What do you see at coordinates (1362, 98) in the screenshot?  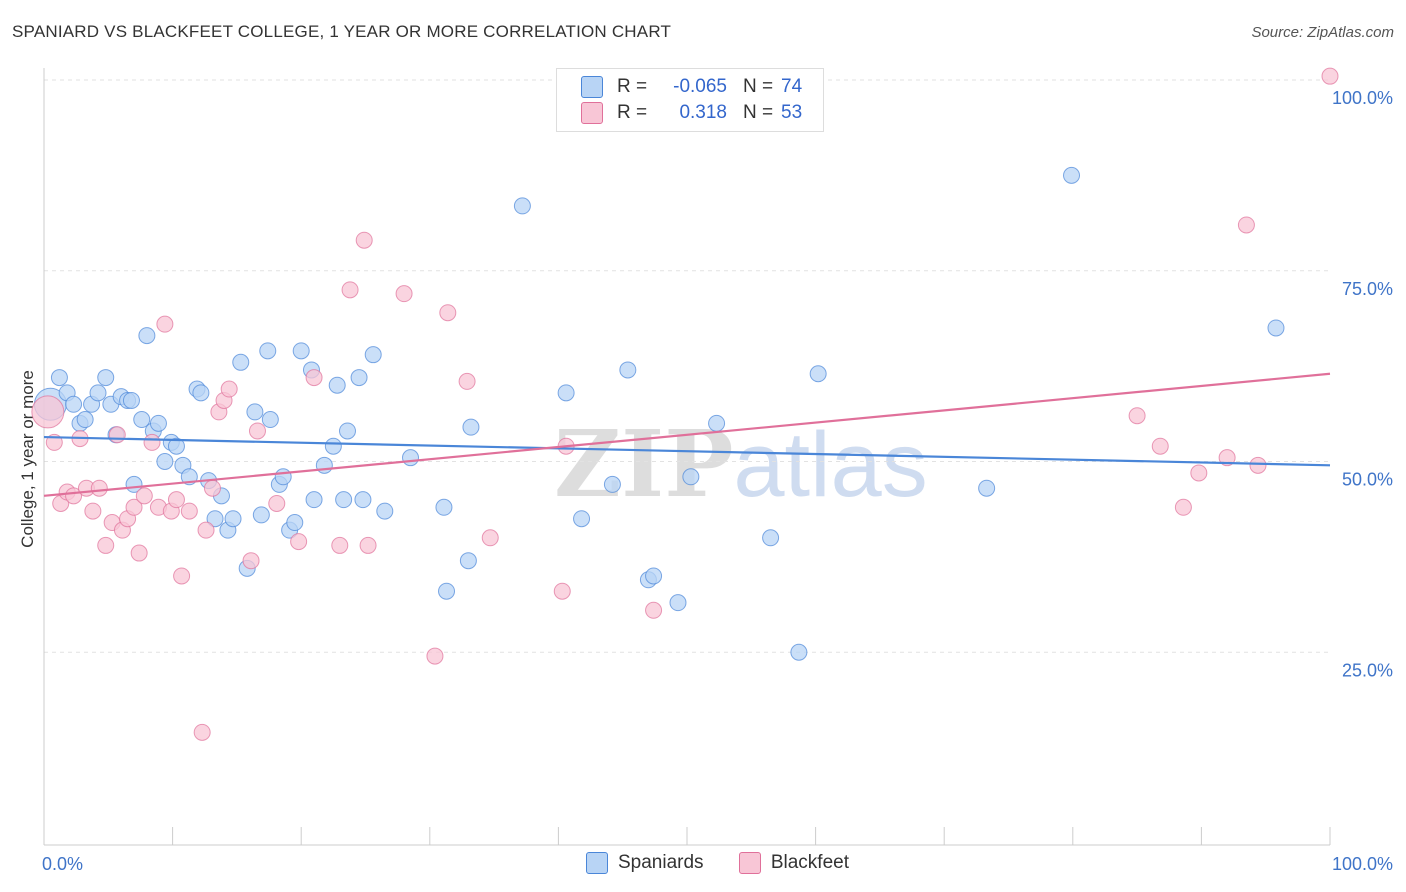 I see `y-tick-label: 100.0%` at bounding box center [1362, 98].